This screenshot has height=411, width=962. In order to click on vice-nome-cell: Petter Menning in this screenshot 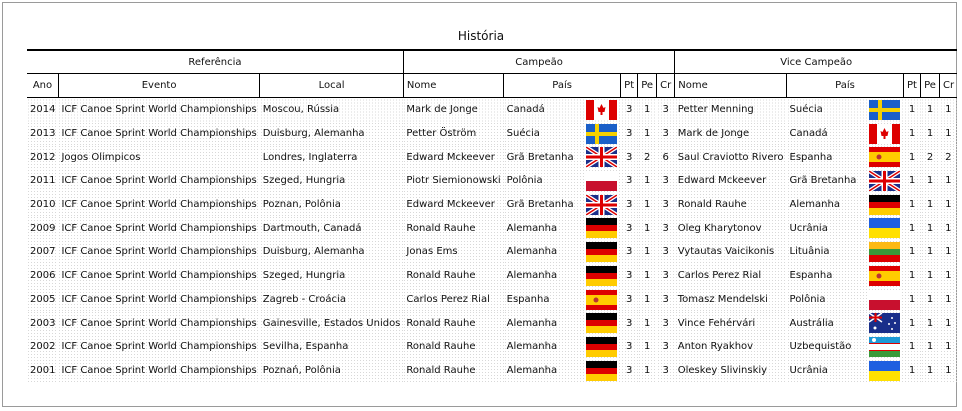, I will do `click(730, 109)`.